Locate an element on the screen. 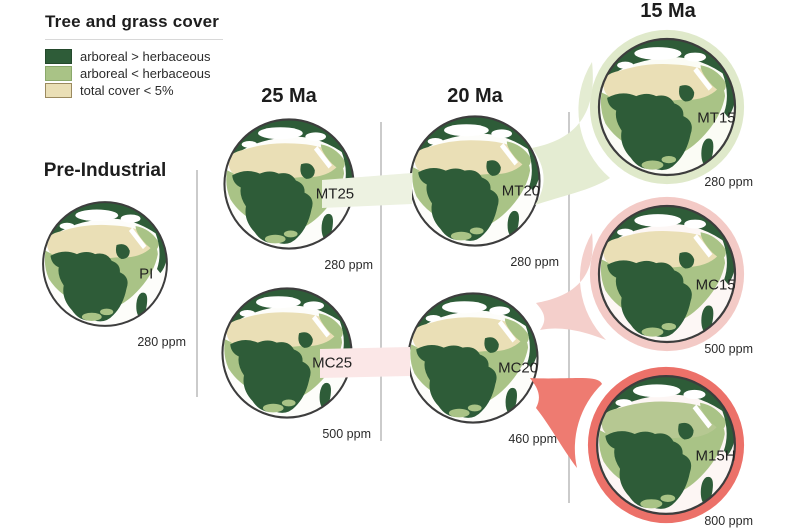  globe-pi: PI 280 ppm is located at coordinates (110, 271).